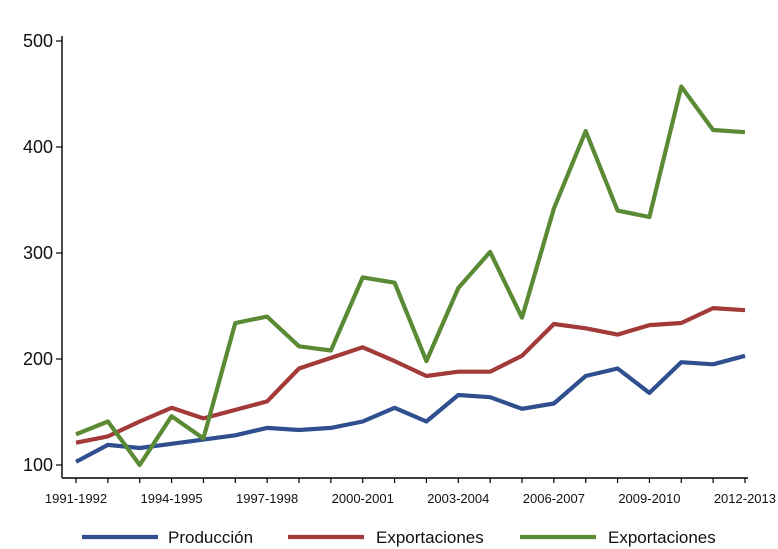 This screenshot has width=778, height=549. I want to click on y-tick-label: 200, so click(38, 359).